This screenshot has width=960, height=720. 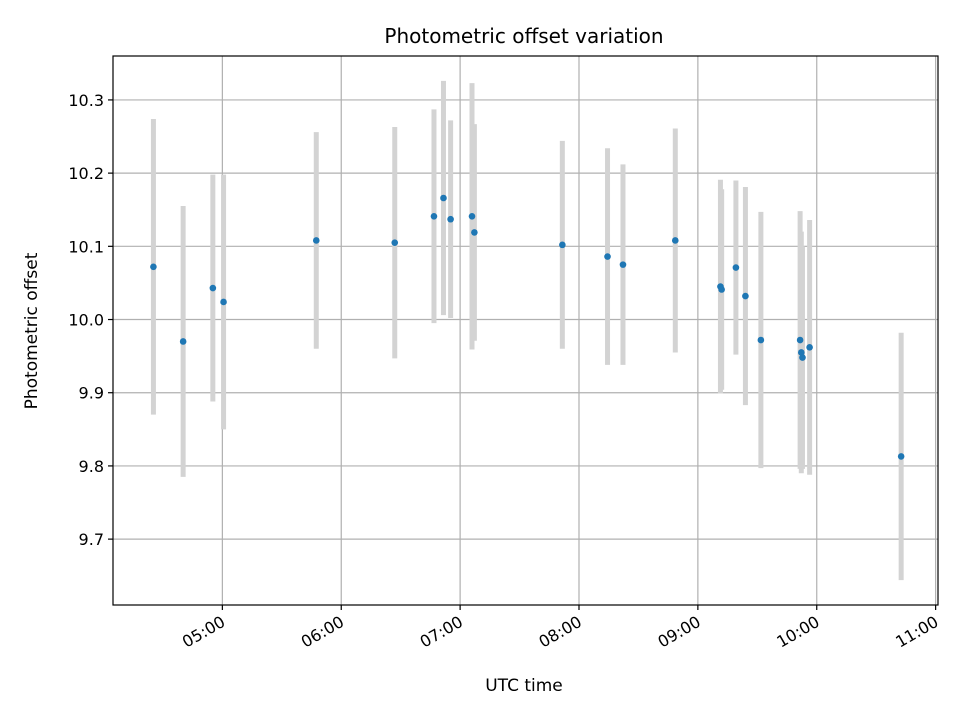 I want to click on x-tick-label: 05:00, so click(x=203, y=632).